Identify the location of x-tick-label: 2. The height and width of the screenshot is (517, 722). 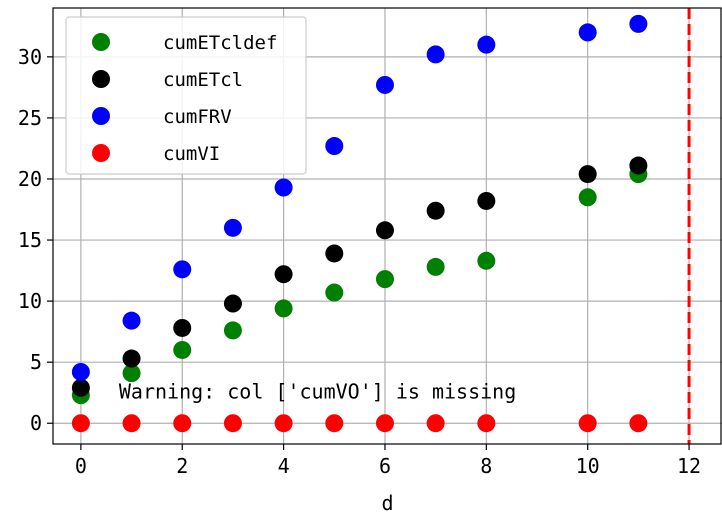
(182, 466).